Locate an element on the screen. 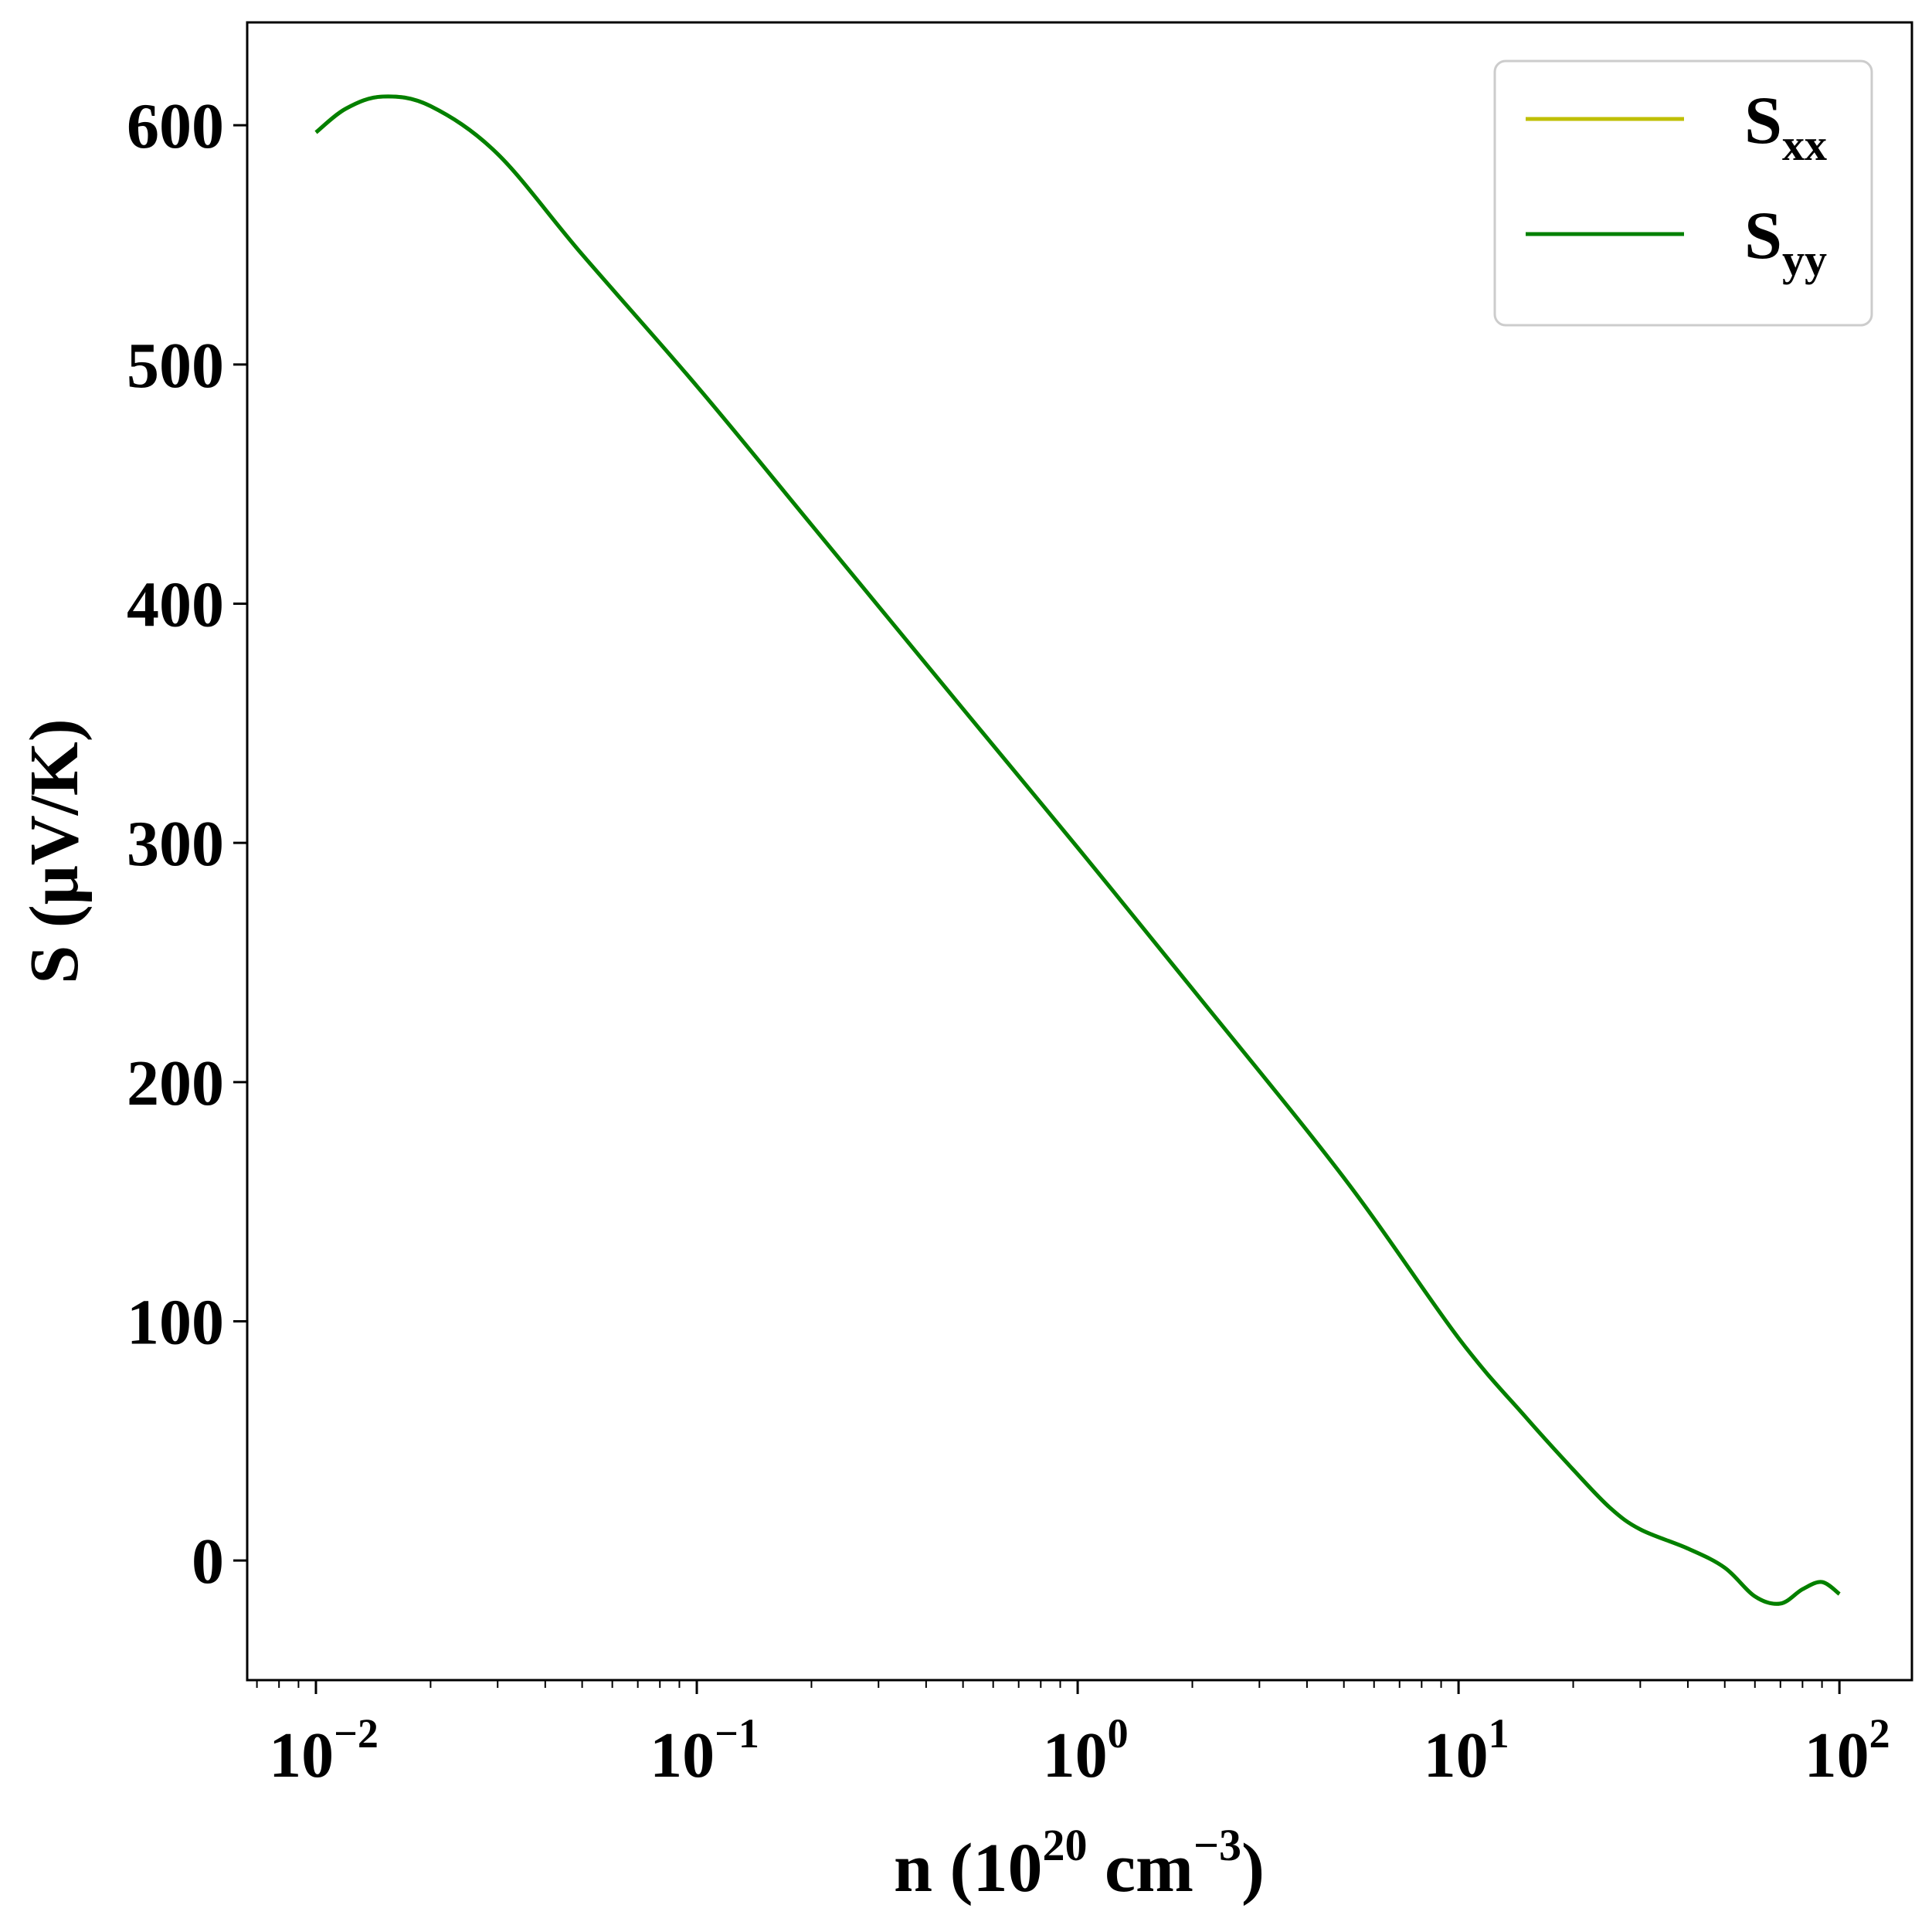 This screenshot has width=1932, height=1925. x-tick-label: 10¹ is located at coordinates (1467, 1750).